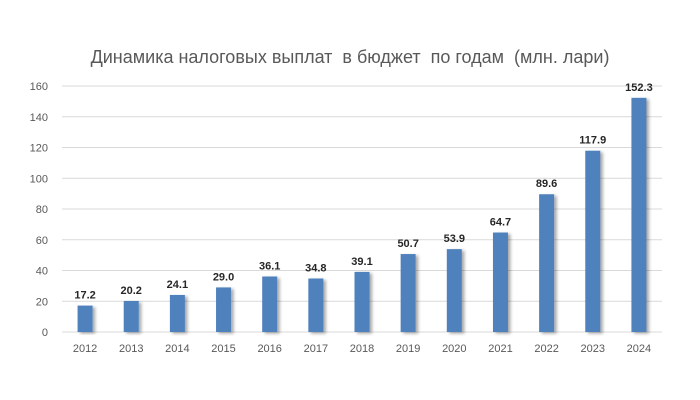  Describe the element at coordinates (361, 262) in the screenshot. I see `data-label: 39.1` at that location.